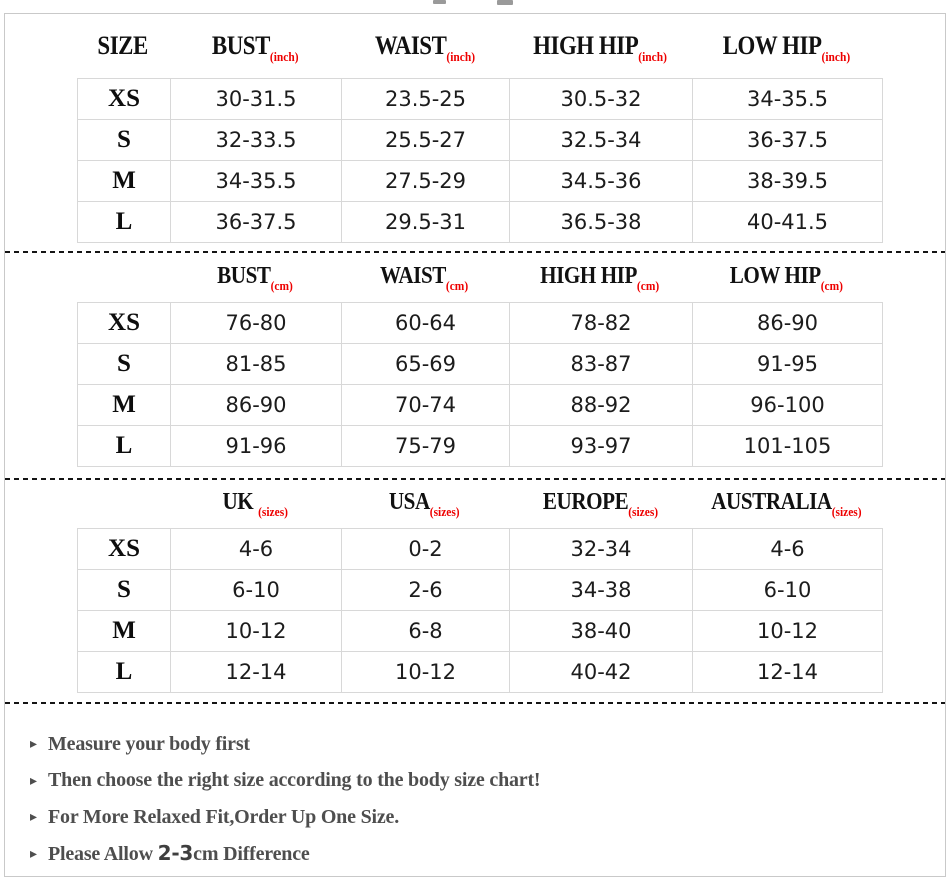 The image size is (950, 885). I want to click on value-cell: 32.5-34, so click(601, 140).